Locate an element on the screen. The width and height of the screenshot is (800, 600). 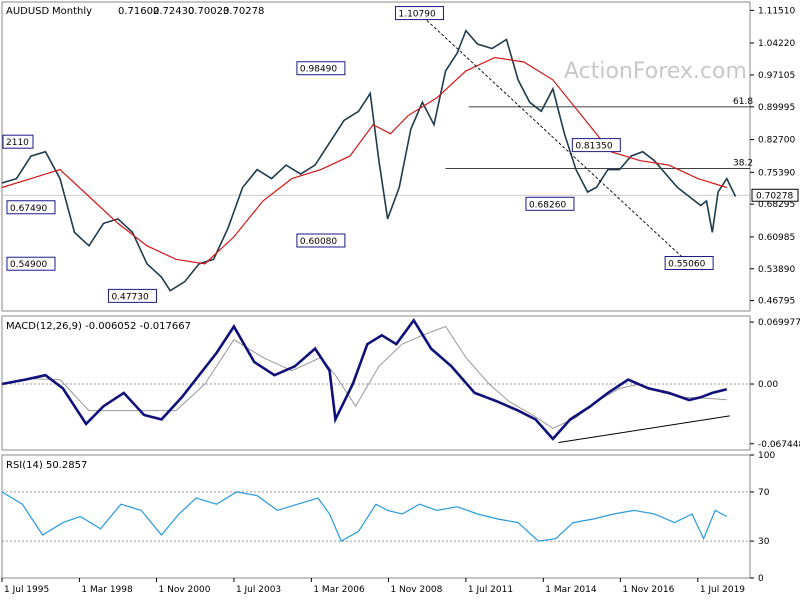
x-tick-label: 1 Jul 2003 is located at coordinates (258, 590).